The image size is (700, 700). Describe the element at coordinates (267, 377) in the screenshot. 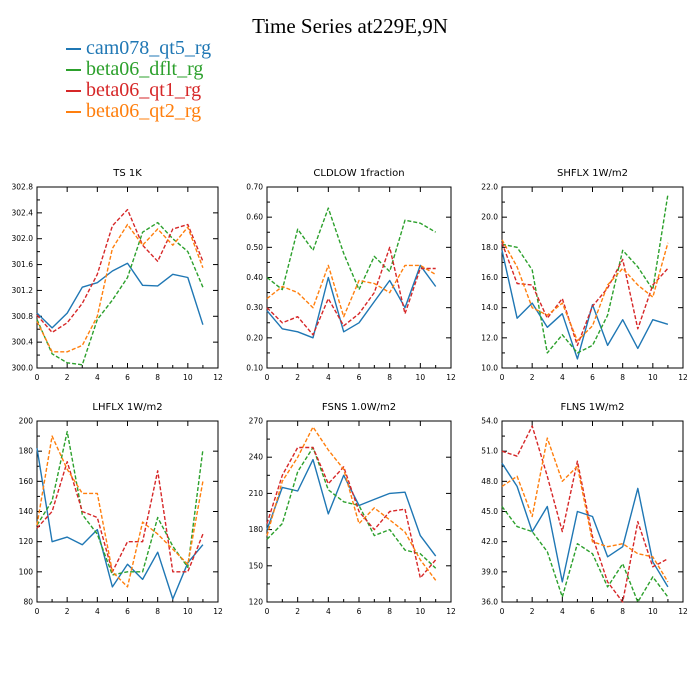

I see `cldlow-x-tick-label: 0` at that location.